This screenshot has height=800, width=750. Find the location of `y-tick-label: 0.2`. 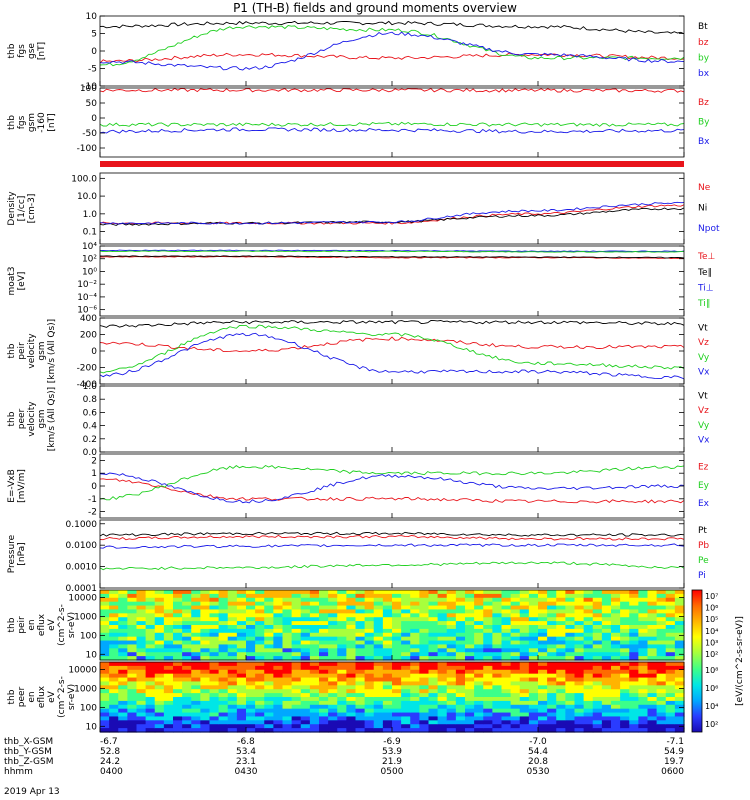

y-tick-label: 0.2 is located at coordinates (90, 440).